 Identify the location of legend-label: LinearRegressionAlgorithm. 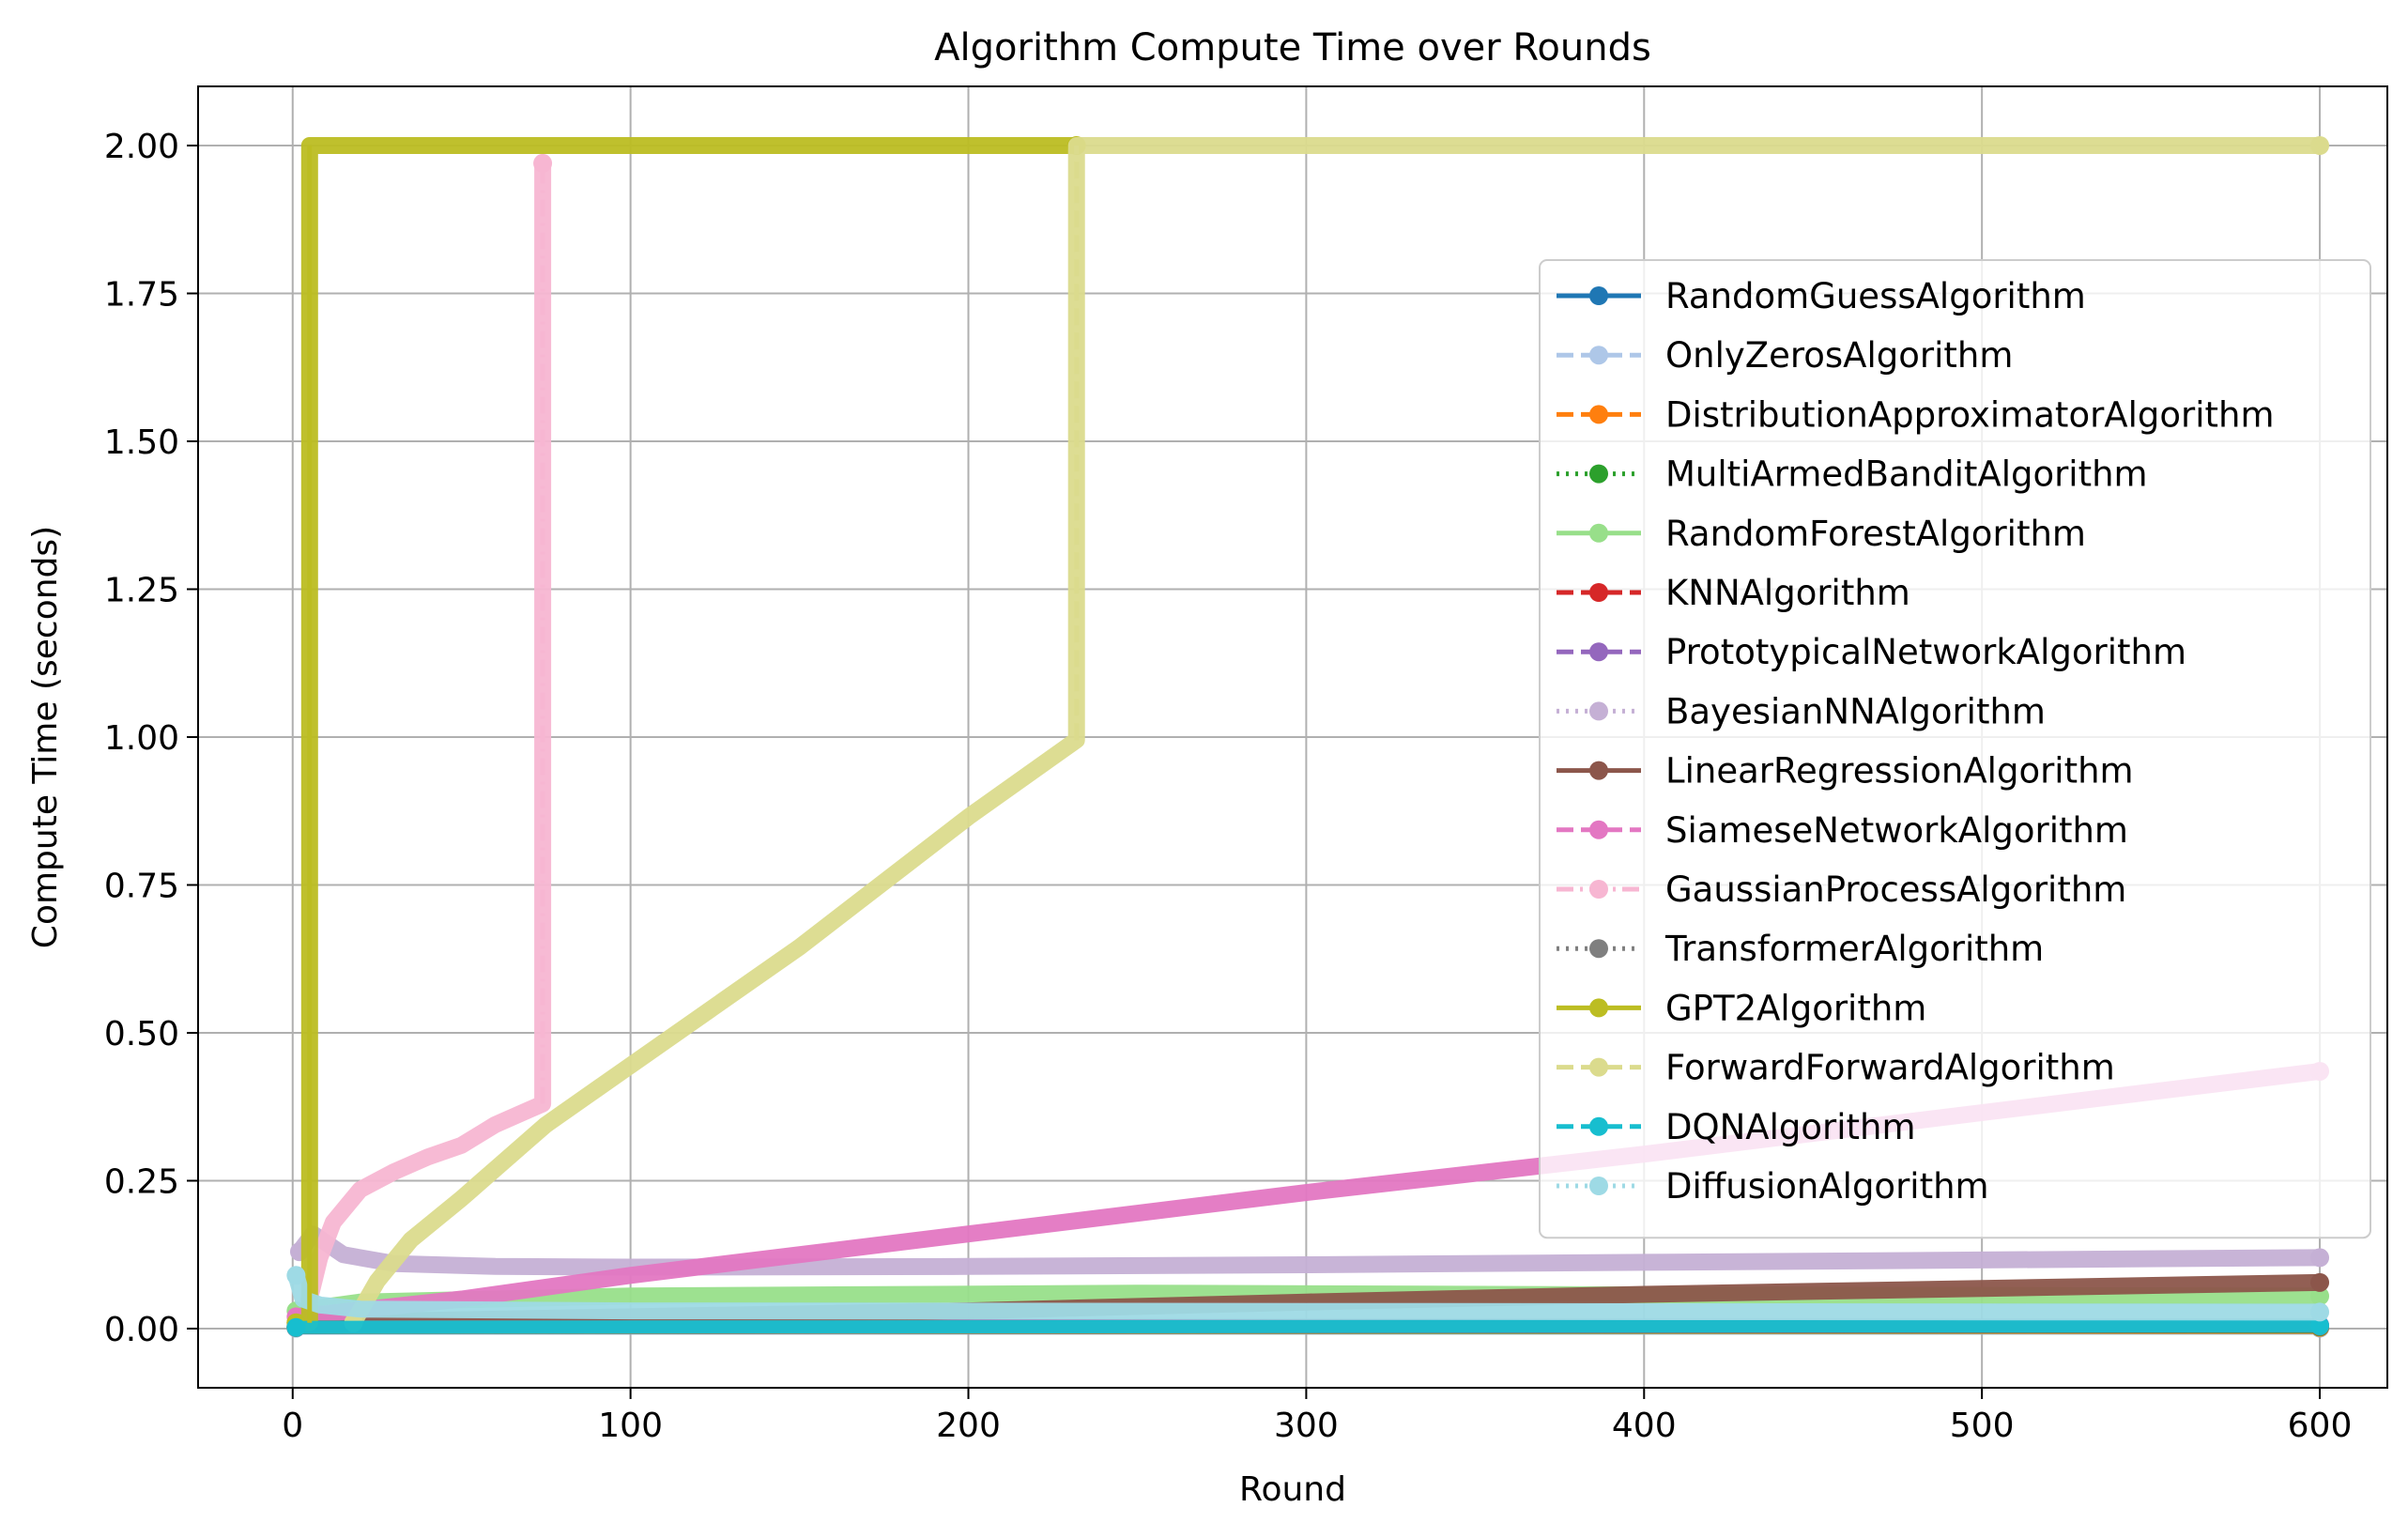
(1899, 771).